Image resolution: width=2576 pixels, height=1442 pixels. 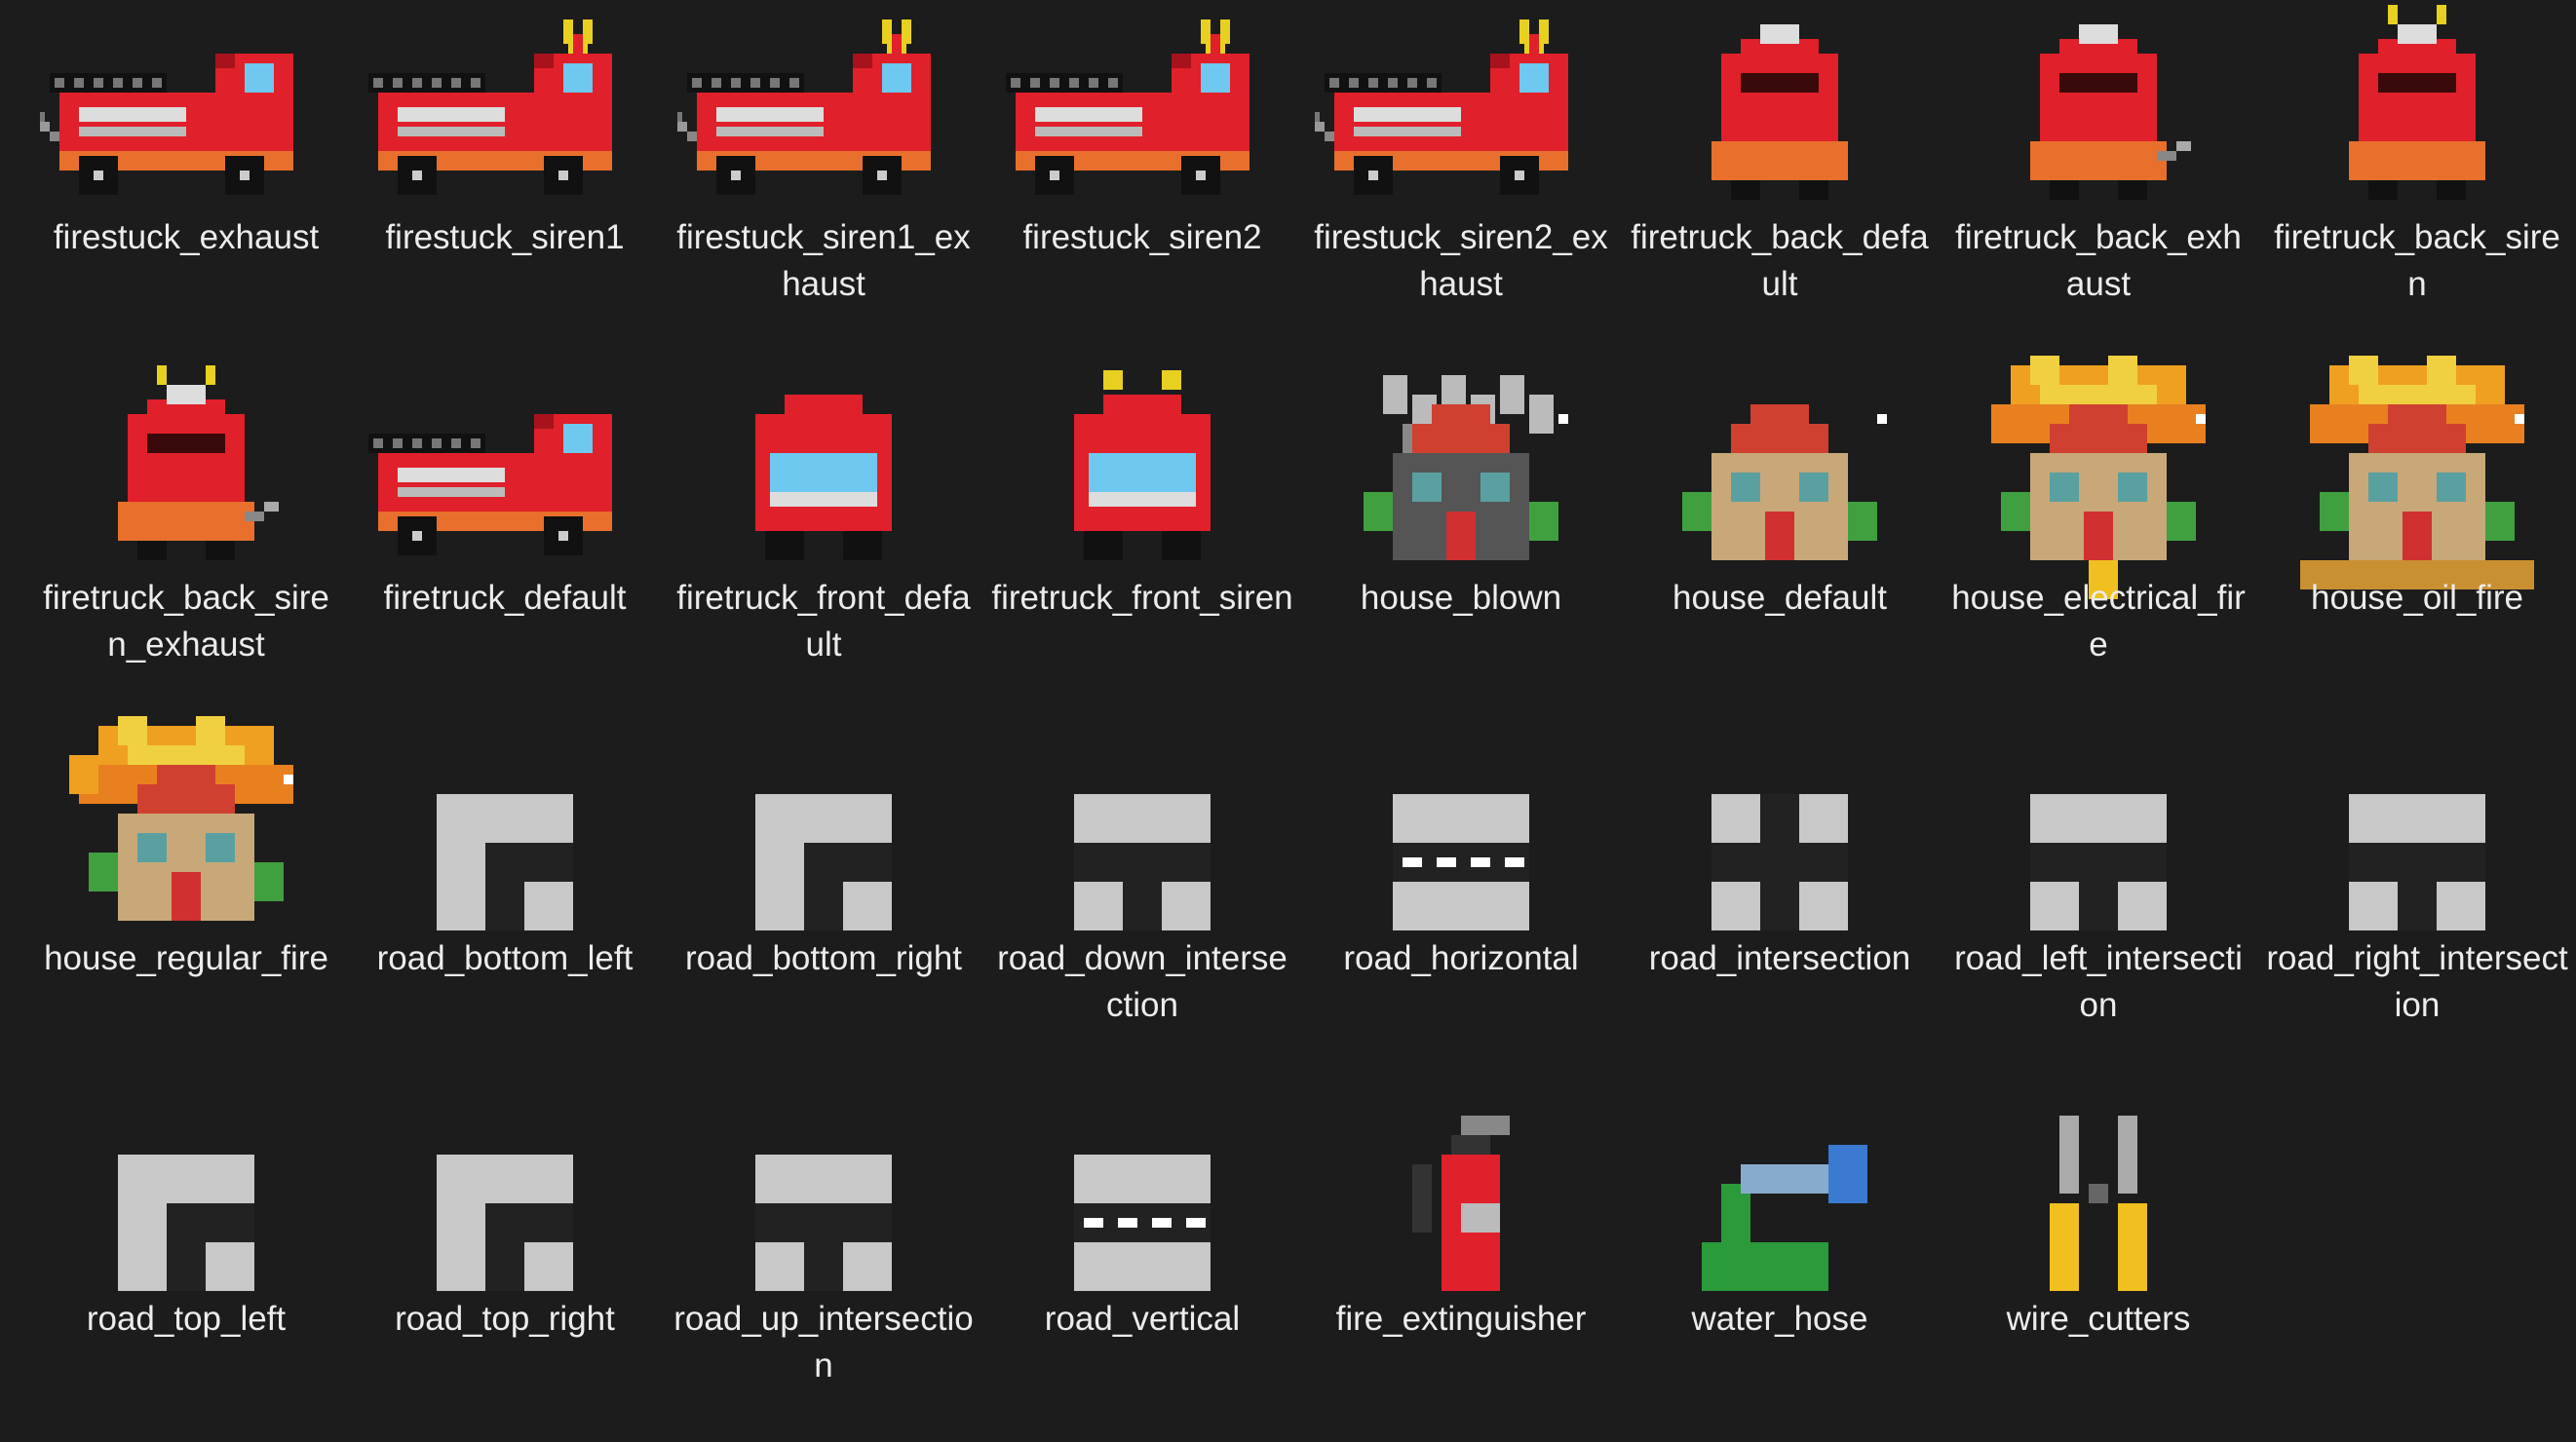 I want to click on file-item: firetruck_front_siren, so click(x=1142, y=545).